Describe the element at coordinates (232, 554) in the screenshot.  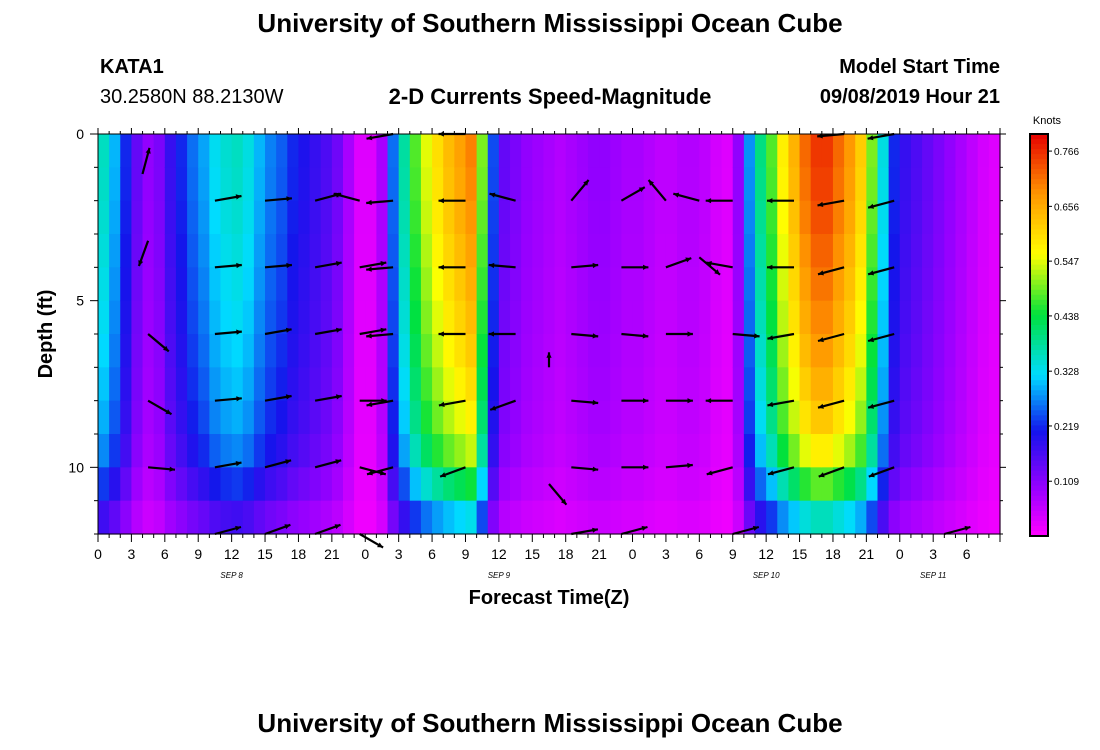
I see `x-tick-label: 12` at that location.